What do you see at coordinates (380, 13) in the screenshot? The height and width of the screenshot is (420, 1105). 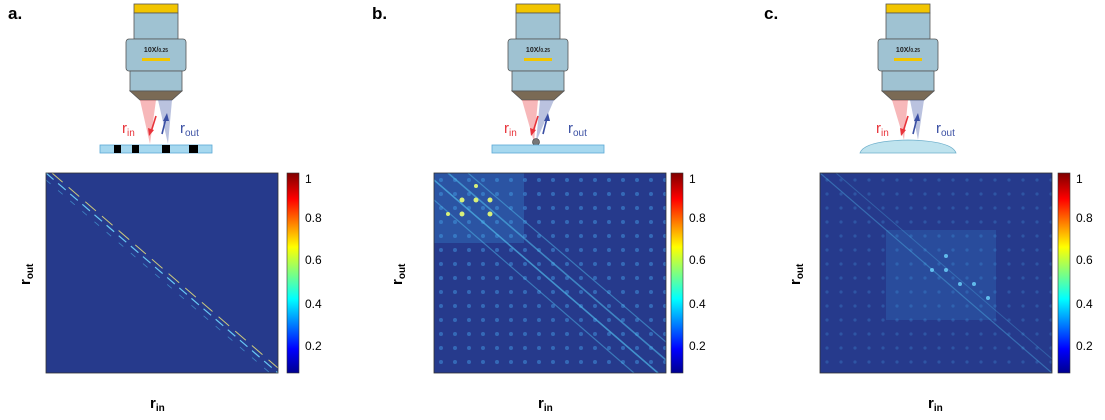 I see `panel-label: b.` at bounding box center [380, 13].